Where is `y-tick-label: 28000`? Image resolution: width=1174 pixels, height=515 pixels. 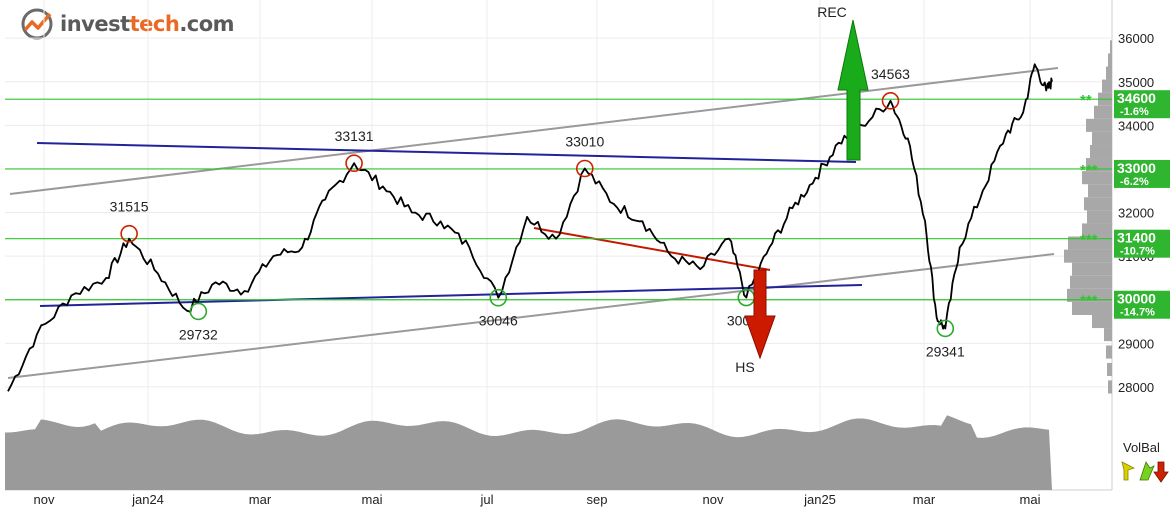 y-tick-label: 28000 is located at coordinates (1136, 387).